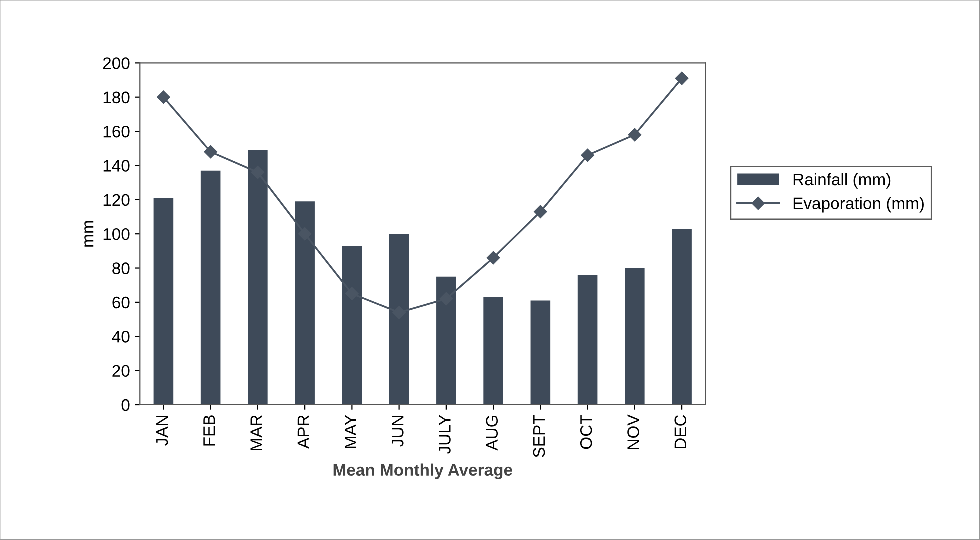 The height and width of the screenshot is (540, 980). I want to click on y-tick-label: 120, so click(117, 200).